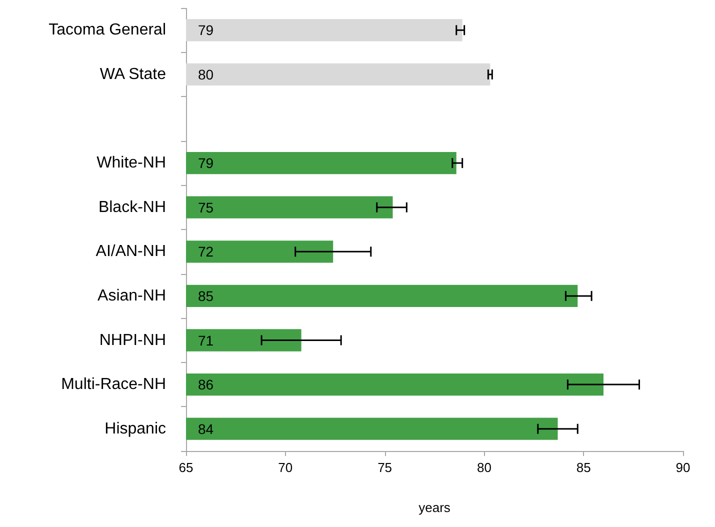 This screenshot has height=527, width=715. What do you see at coordinates (484, 467) in the screenshot?
I see `x-tick-label: 80` at bounding box center [484, 467].